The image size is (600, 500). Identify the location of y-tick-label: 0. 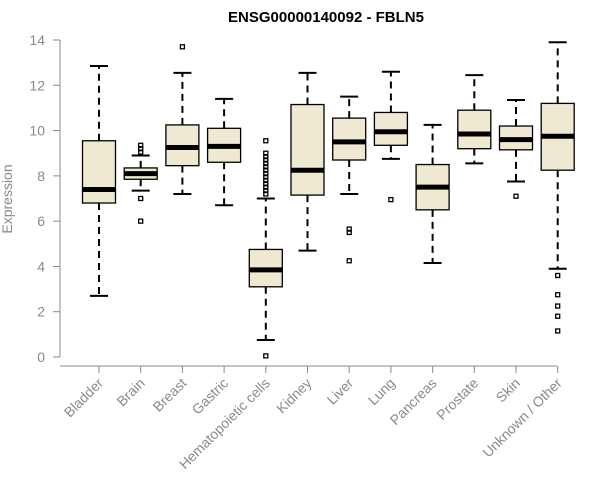
(41, 357).